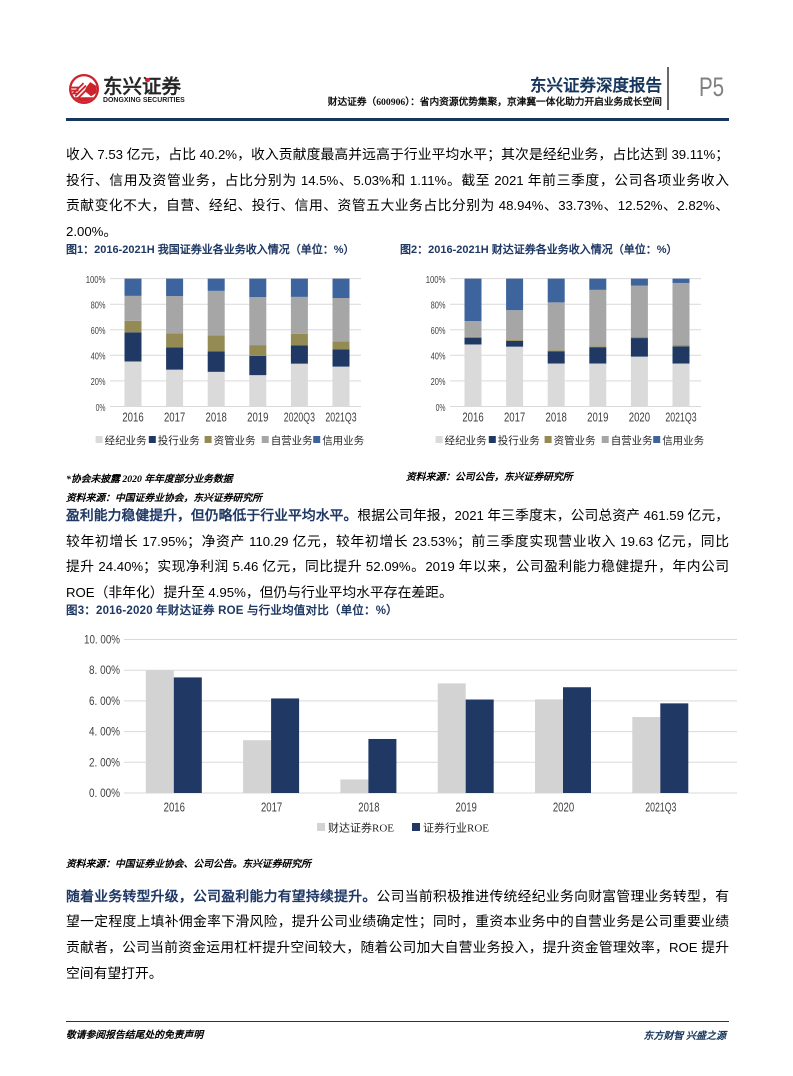 This screenshot has height=1076, width=793. Describe the element at coordinates (102, 640) in the screenshot. I see `svg-text: 10. 00%` at that location.